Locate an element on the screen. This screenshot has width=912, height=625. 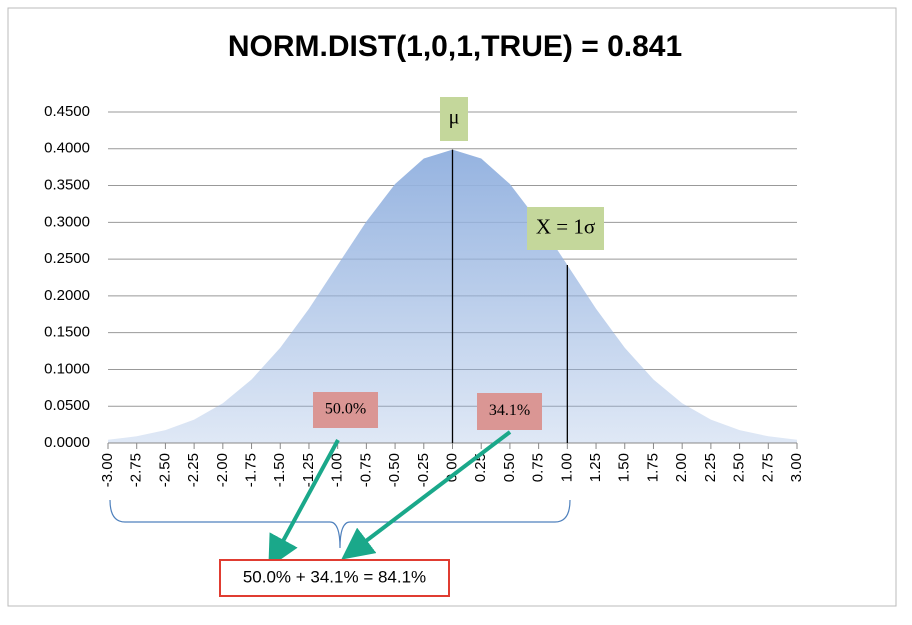
x-tick-label: -0.25 is located at coordinates (423, 470).